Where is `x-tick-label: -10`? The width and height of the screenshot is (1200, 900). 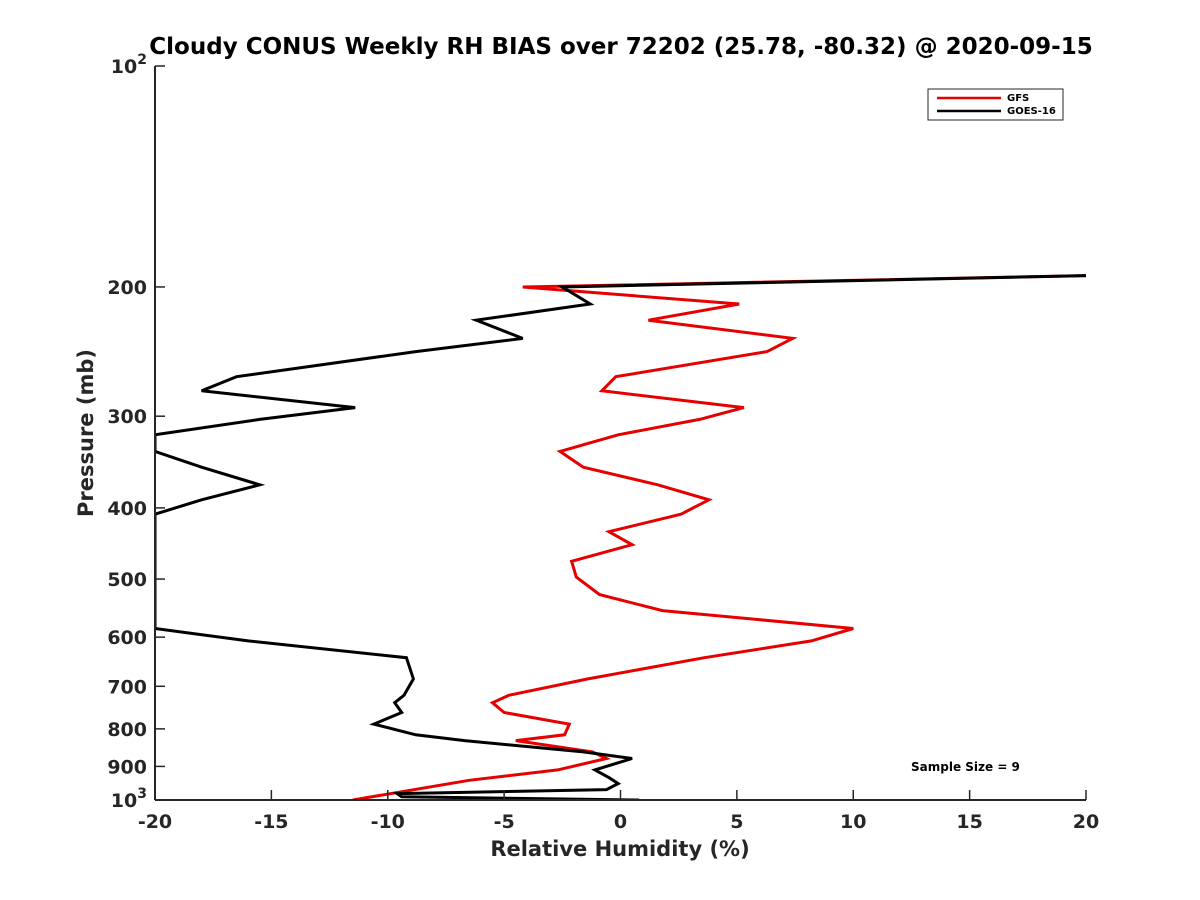 x-tick-label: -10 is located at coordinates (388, 822).